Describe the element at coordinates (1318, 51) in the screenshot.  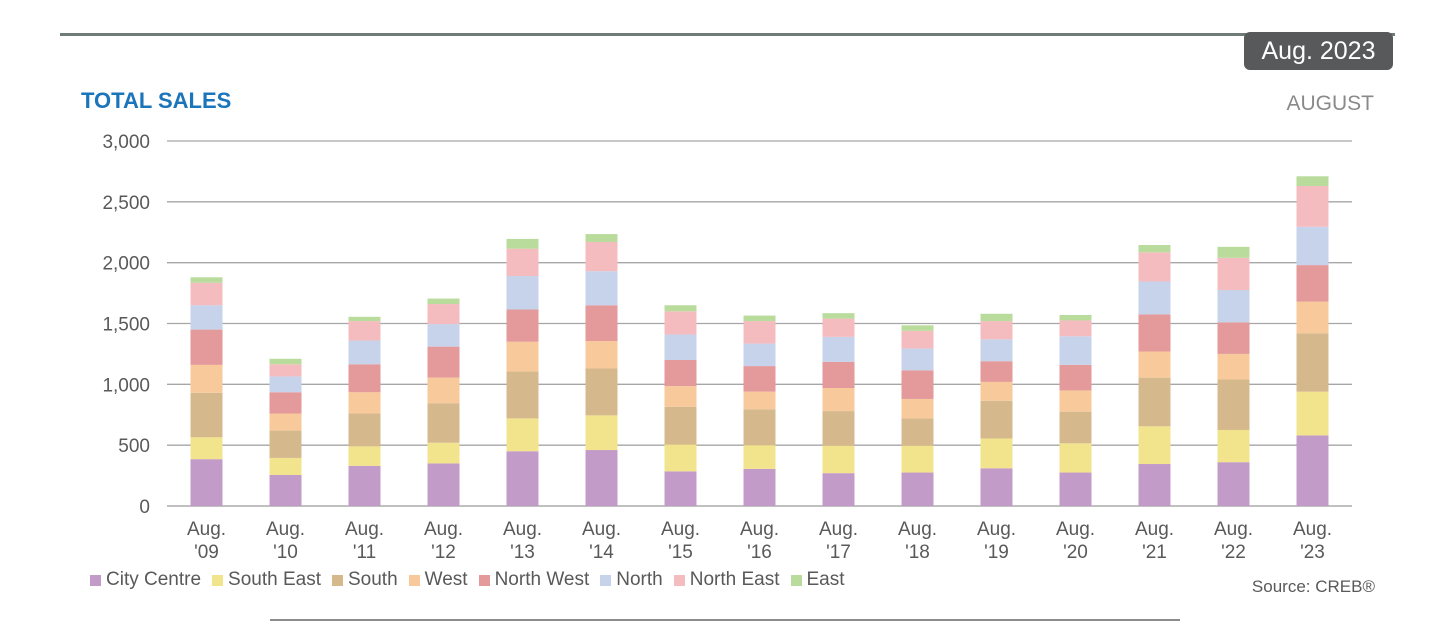
I see `date-badge: Aug. 2023` at that location.